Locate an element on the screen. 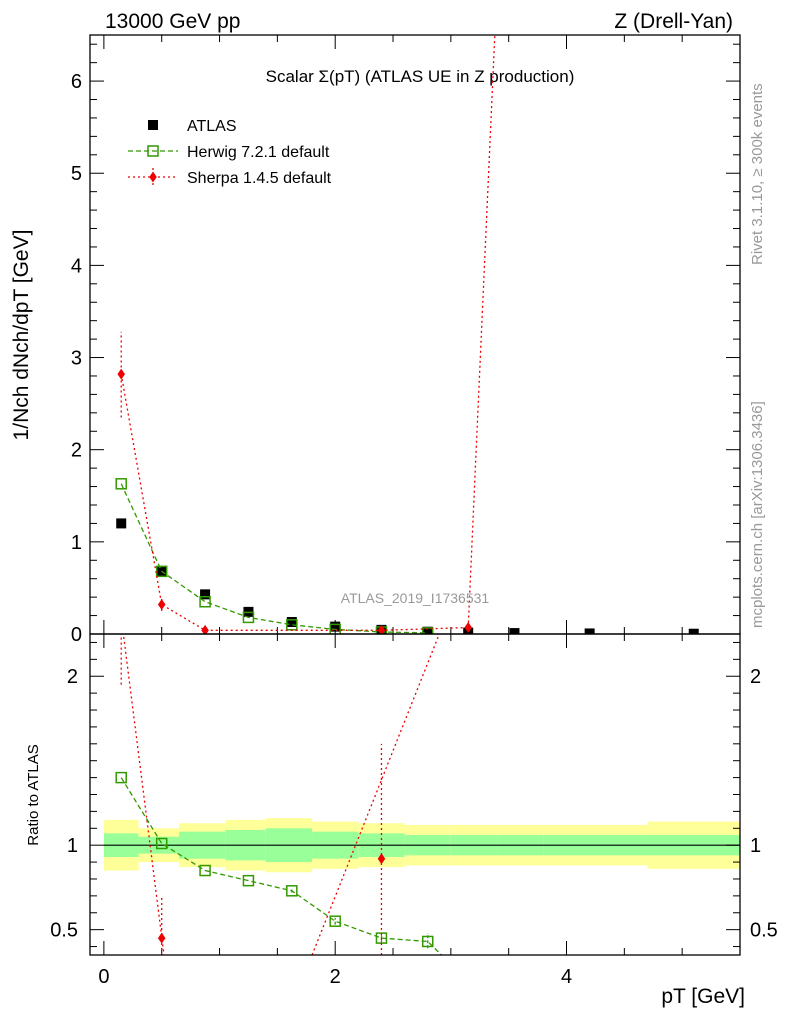 This screenshot has height=1024, width=786. ratio-y-tick-label-right: 2 is located at coordinates (755, 677).